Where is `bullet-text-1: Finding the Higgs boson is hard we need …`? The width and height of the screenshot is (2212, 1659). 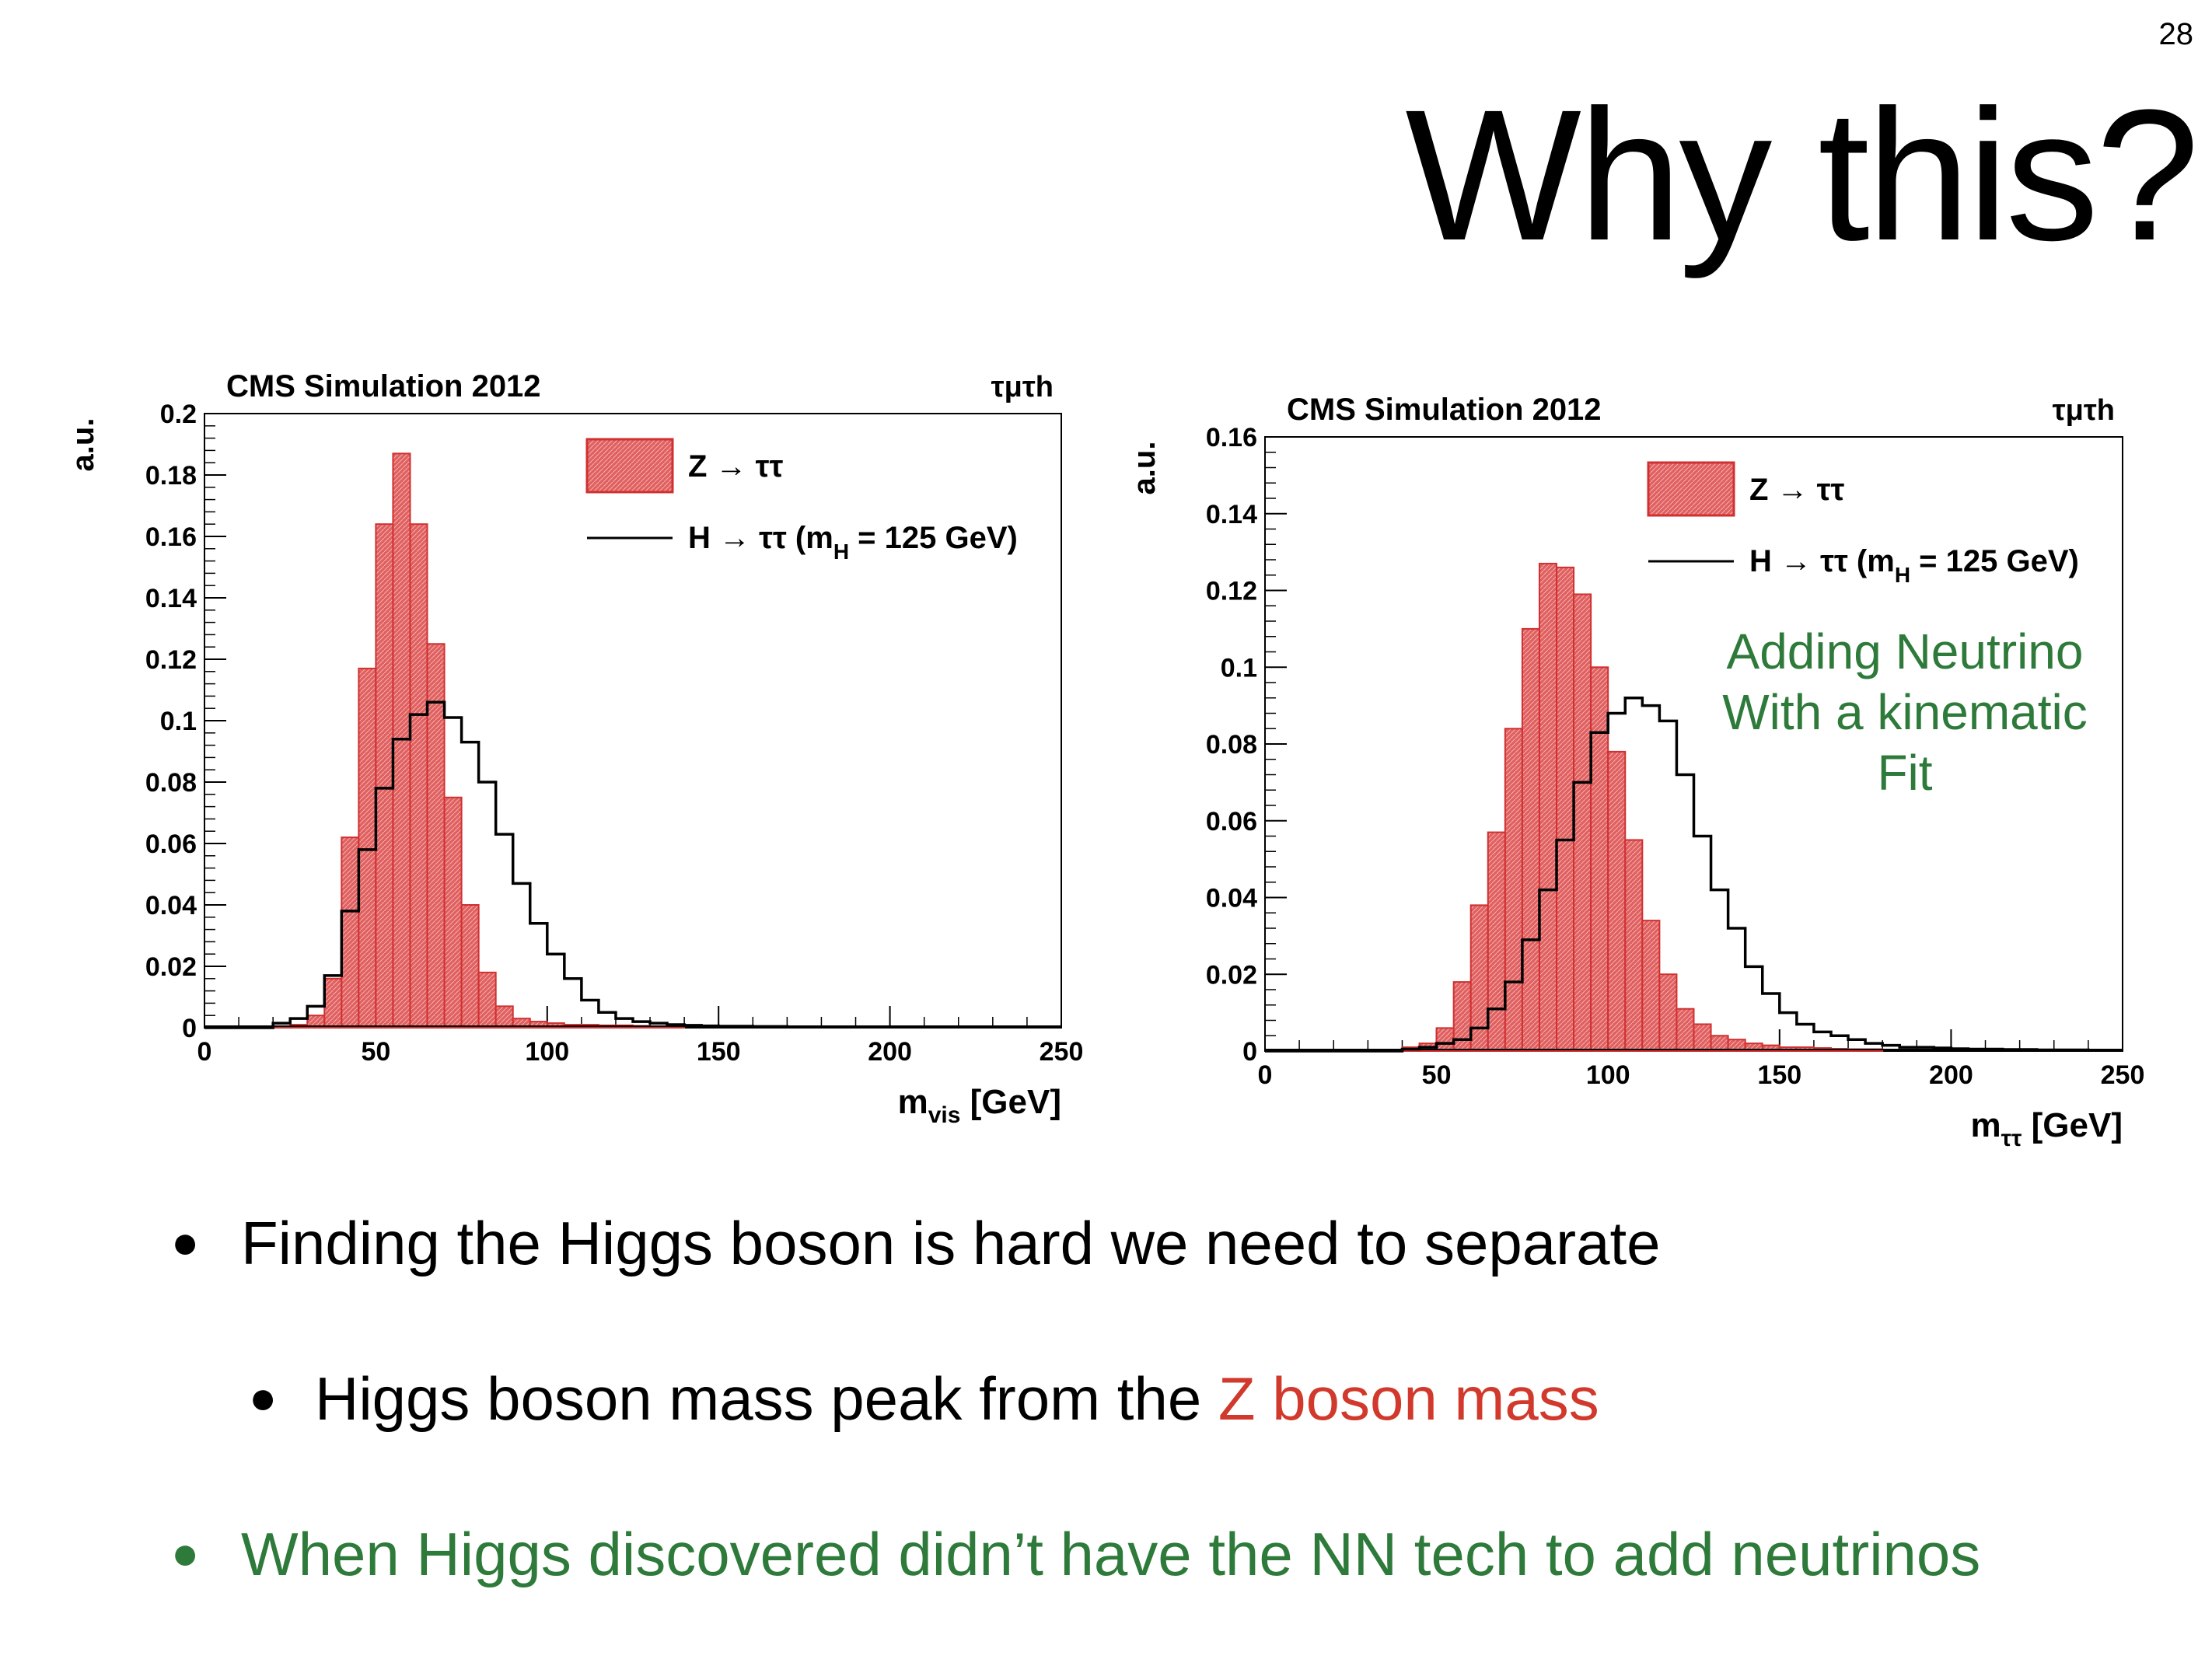 bullet-text-1: Finding the Higgs boson is hard we need … is located at coordinates (951, 1243).